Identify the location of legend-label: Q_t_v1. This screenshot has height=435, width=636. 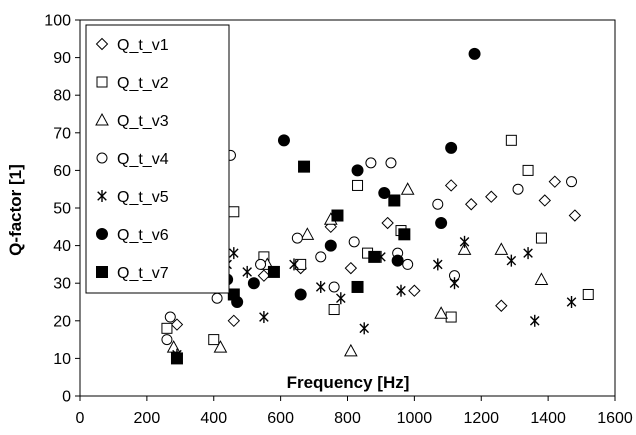
(143, 45).